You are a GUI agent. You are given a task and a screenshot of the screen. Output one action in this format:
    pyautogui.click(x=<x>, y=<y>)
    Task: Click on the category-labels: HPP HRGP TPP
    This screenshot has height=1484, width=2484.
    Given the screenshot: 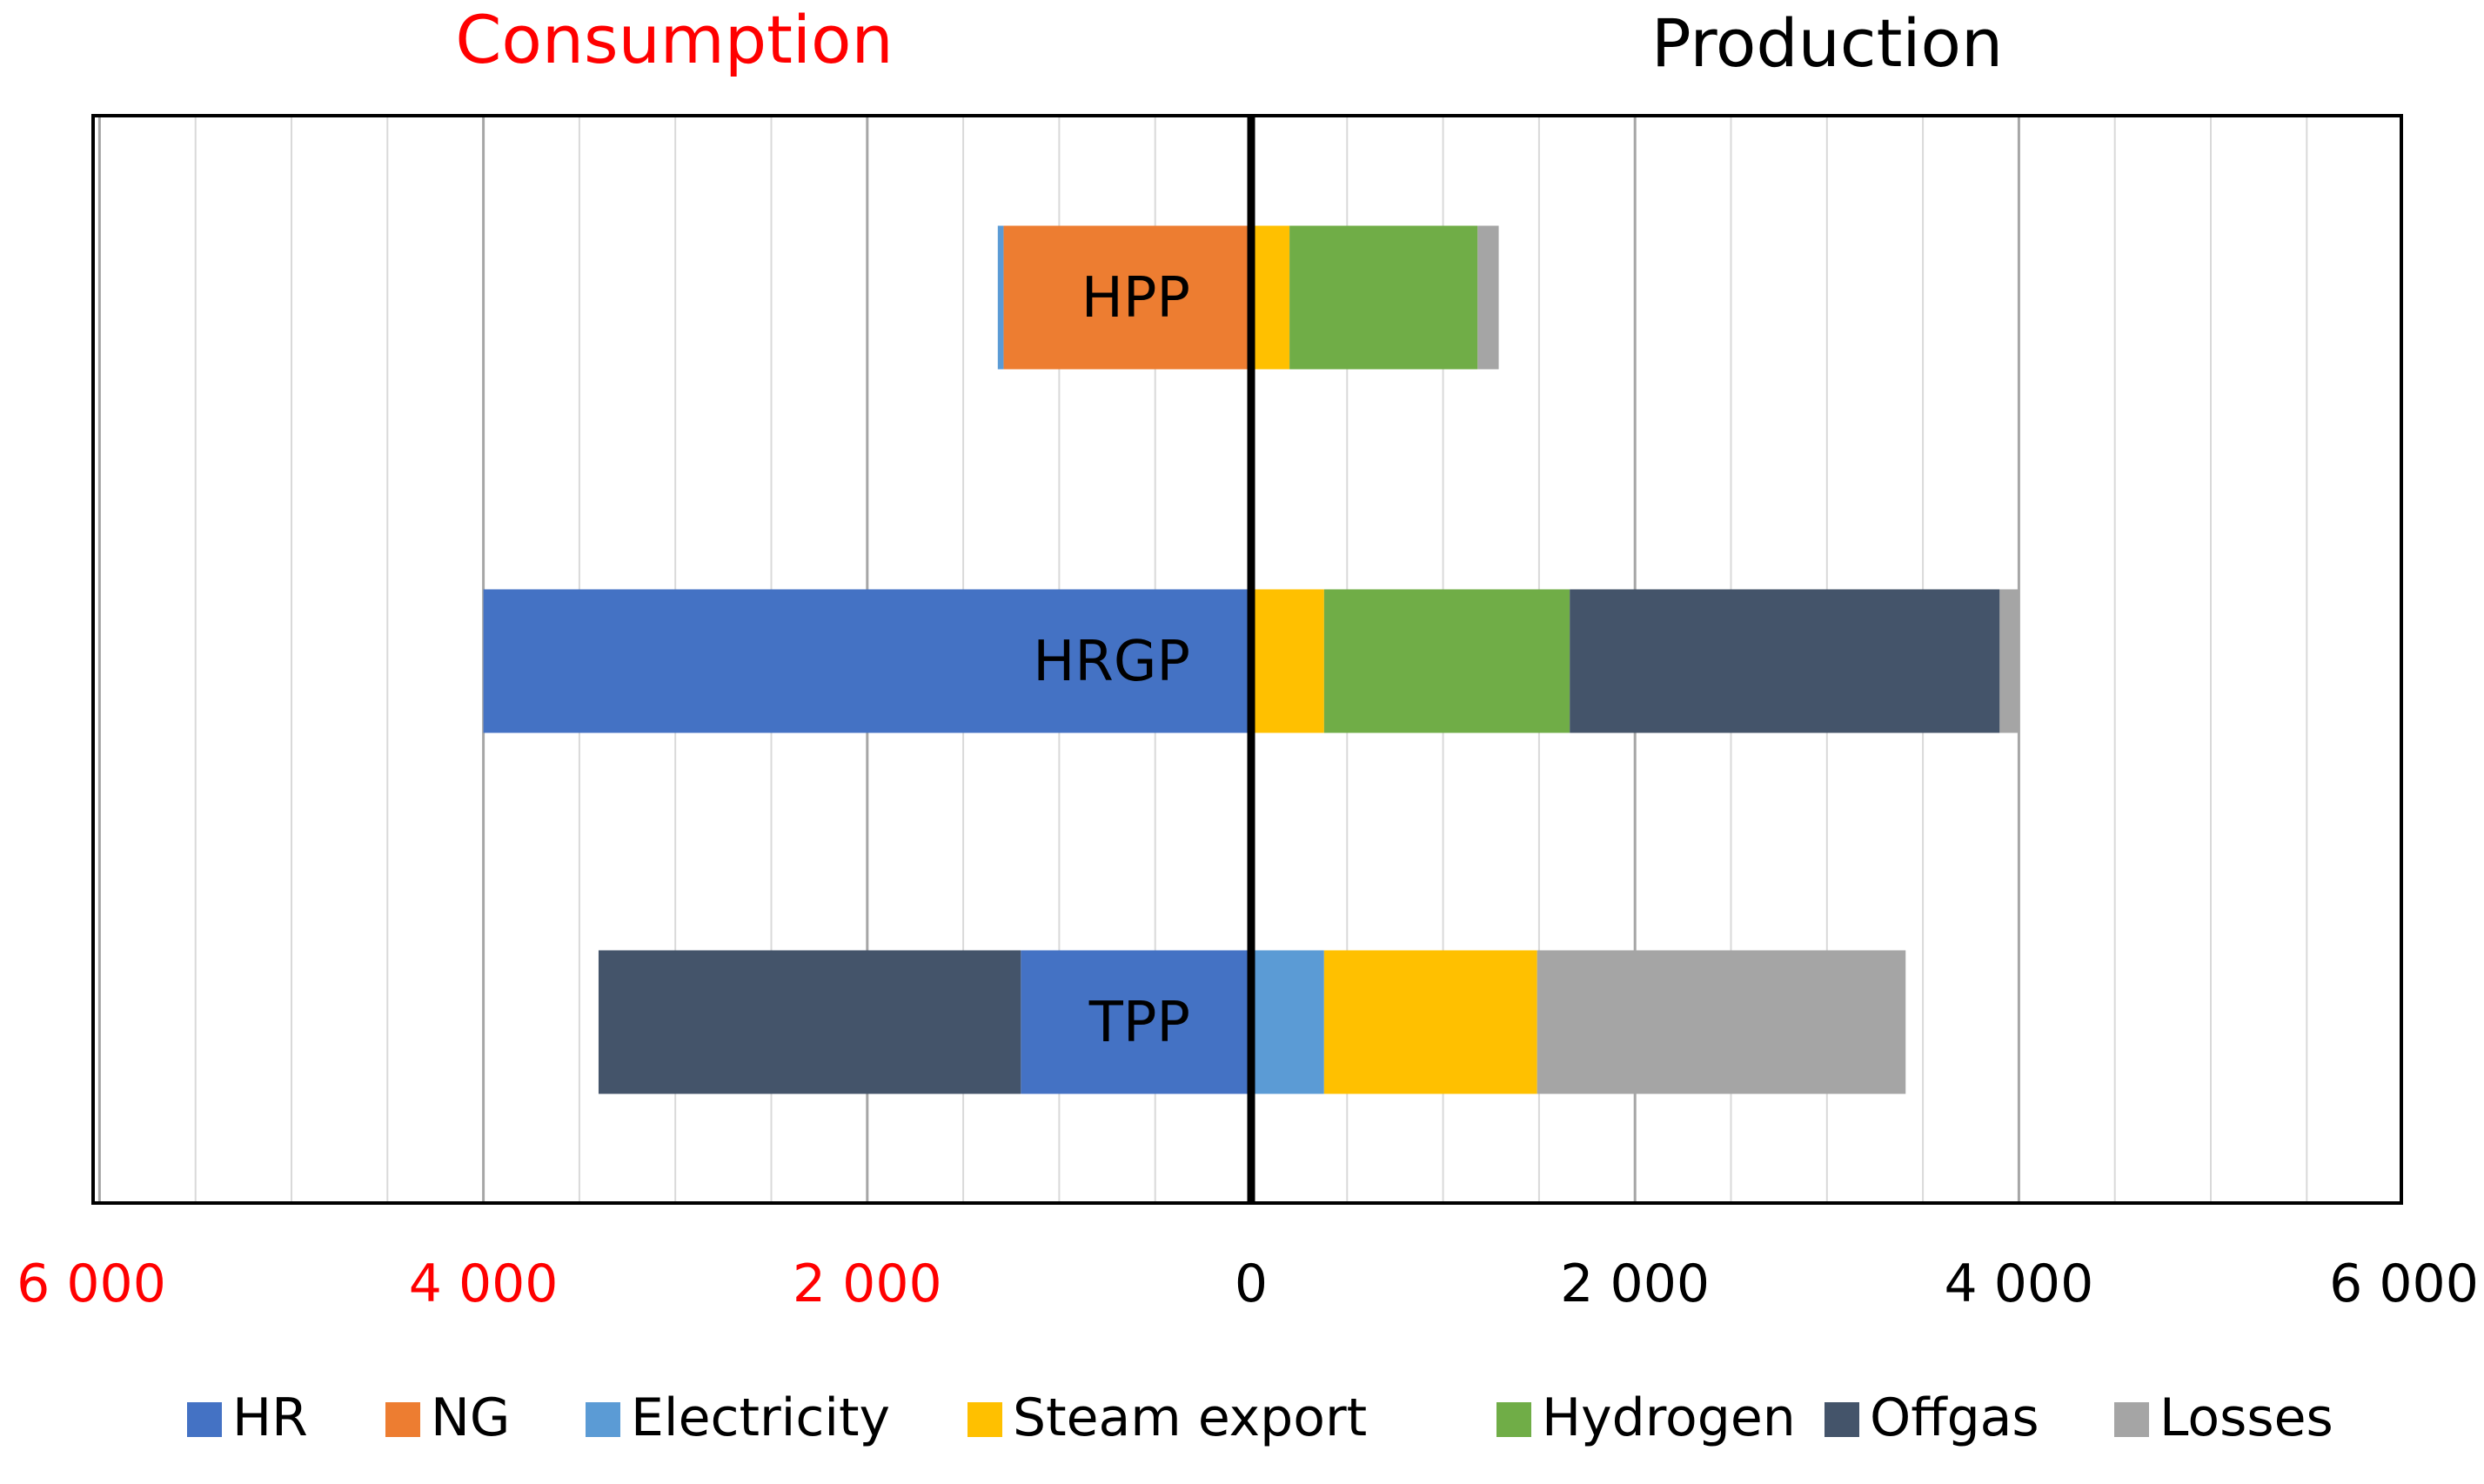 What is the action you would take?
    pyautogui.click(x=1111, y=660)
    